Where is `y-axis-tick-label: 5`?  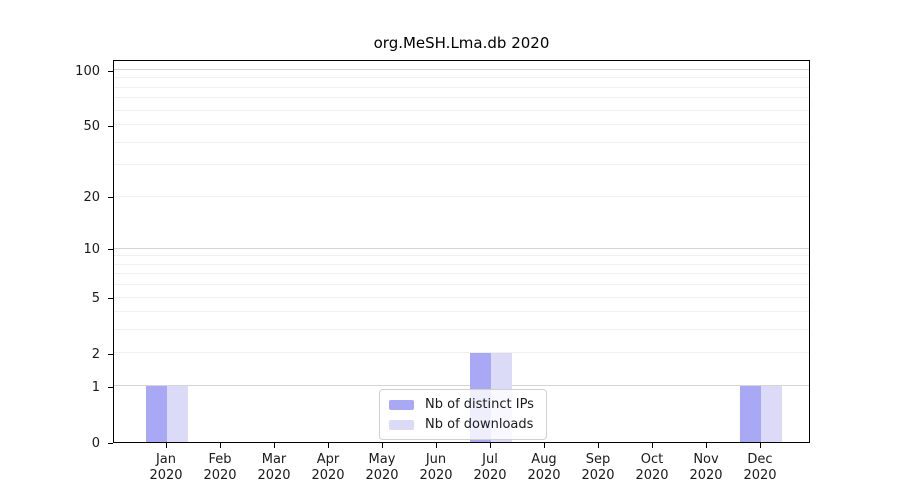 y-axis-tick-label: 5 is located at coordinates (95, 299).